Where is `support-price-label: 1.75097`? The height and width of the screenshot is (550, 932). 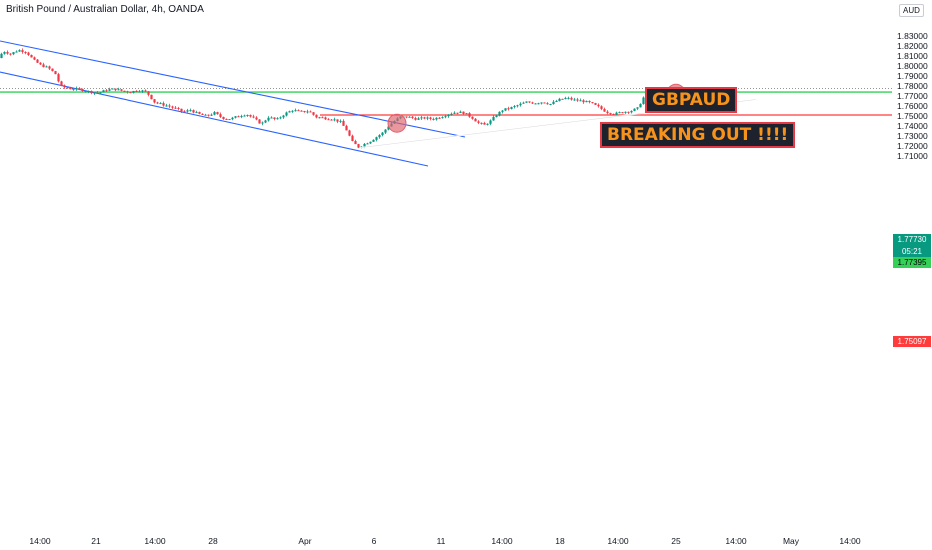 support-price-label: 1.75097 is located at coordinates (912, 341).